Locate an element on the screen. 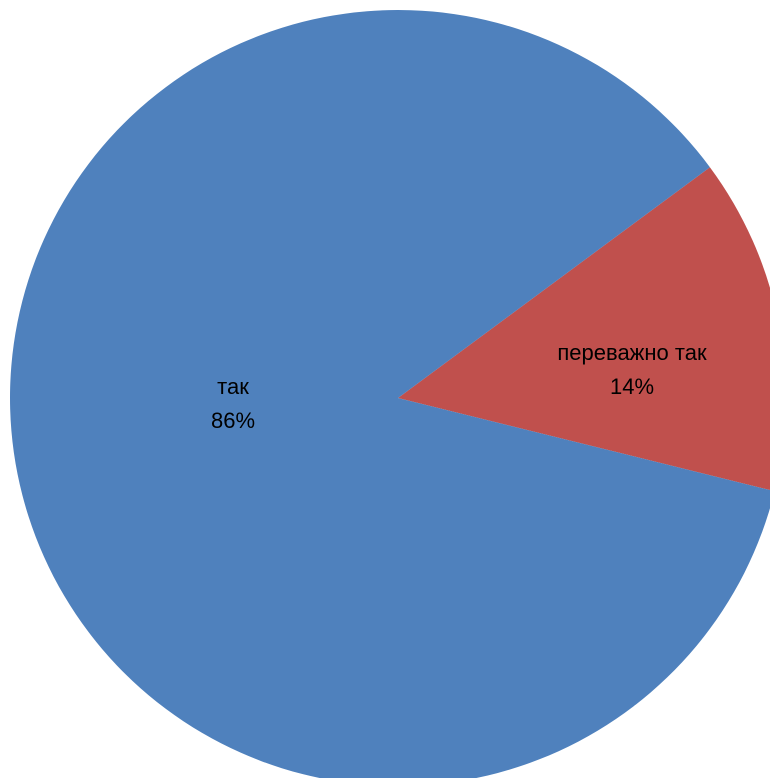  slice-value-label: 14% is located at coordinates (632, 386).